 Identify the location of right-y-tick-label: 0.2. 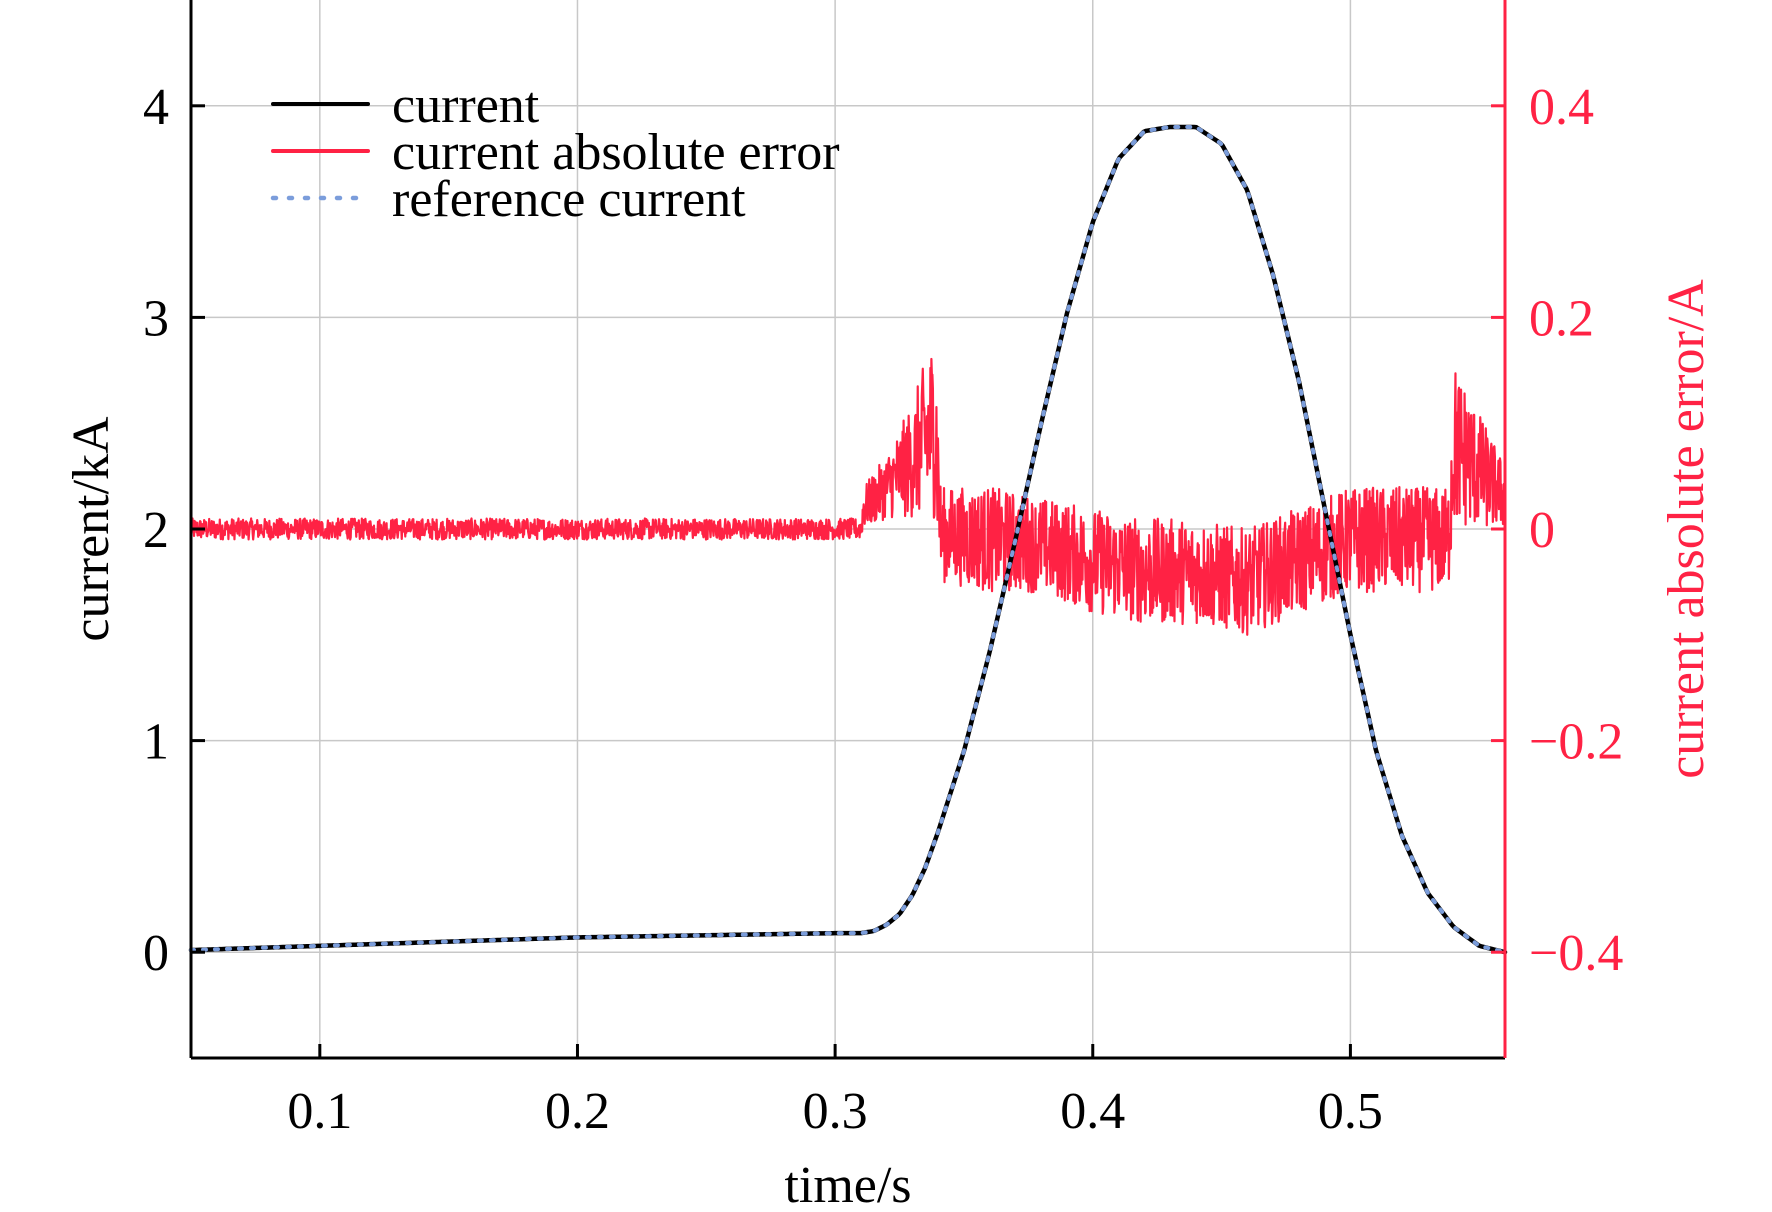
(1561, 318).